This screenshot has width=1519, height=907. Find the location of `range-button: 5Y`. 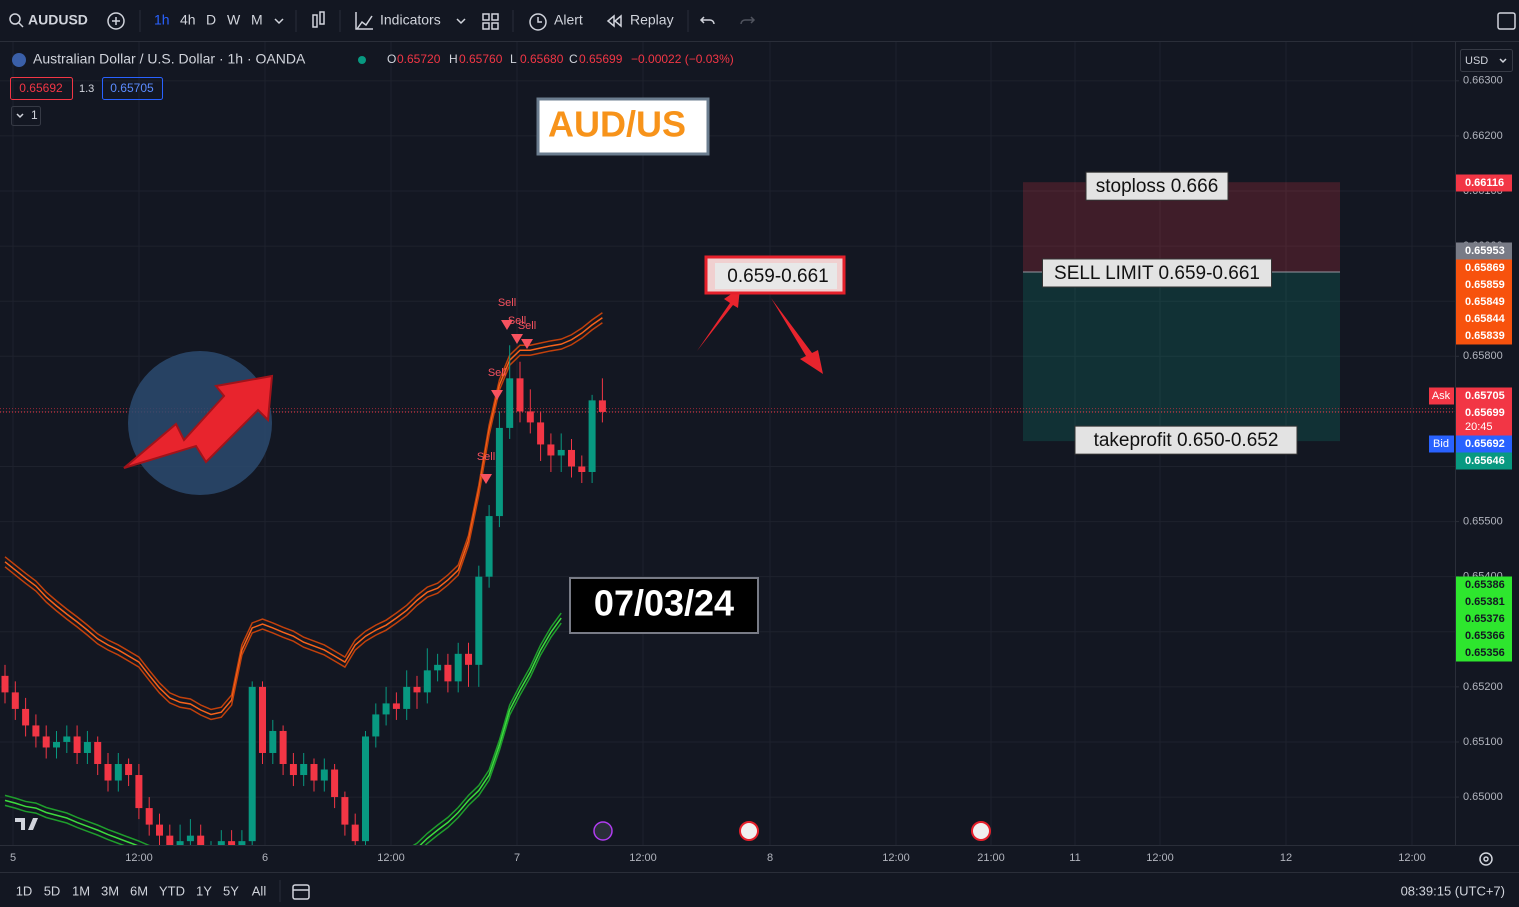

range-button: 5Y is located at coordinates (231, 890).